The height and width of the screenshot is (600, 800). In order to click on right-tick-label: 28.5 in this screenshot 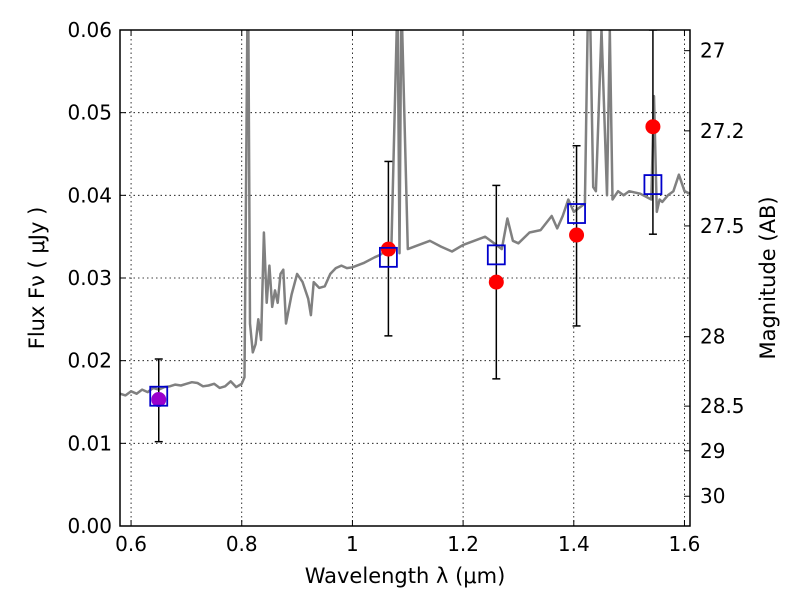, I will do `click(722, 406)`.